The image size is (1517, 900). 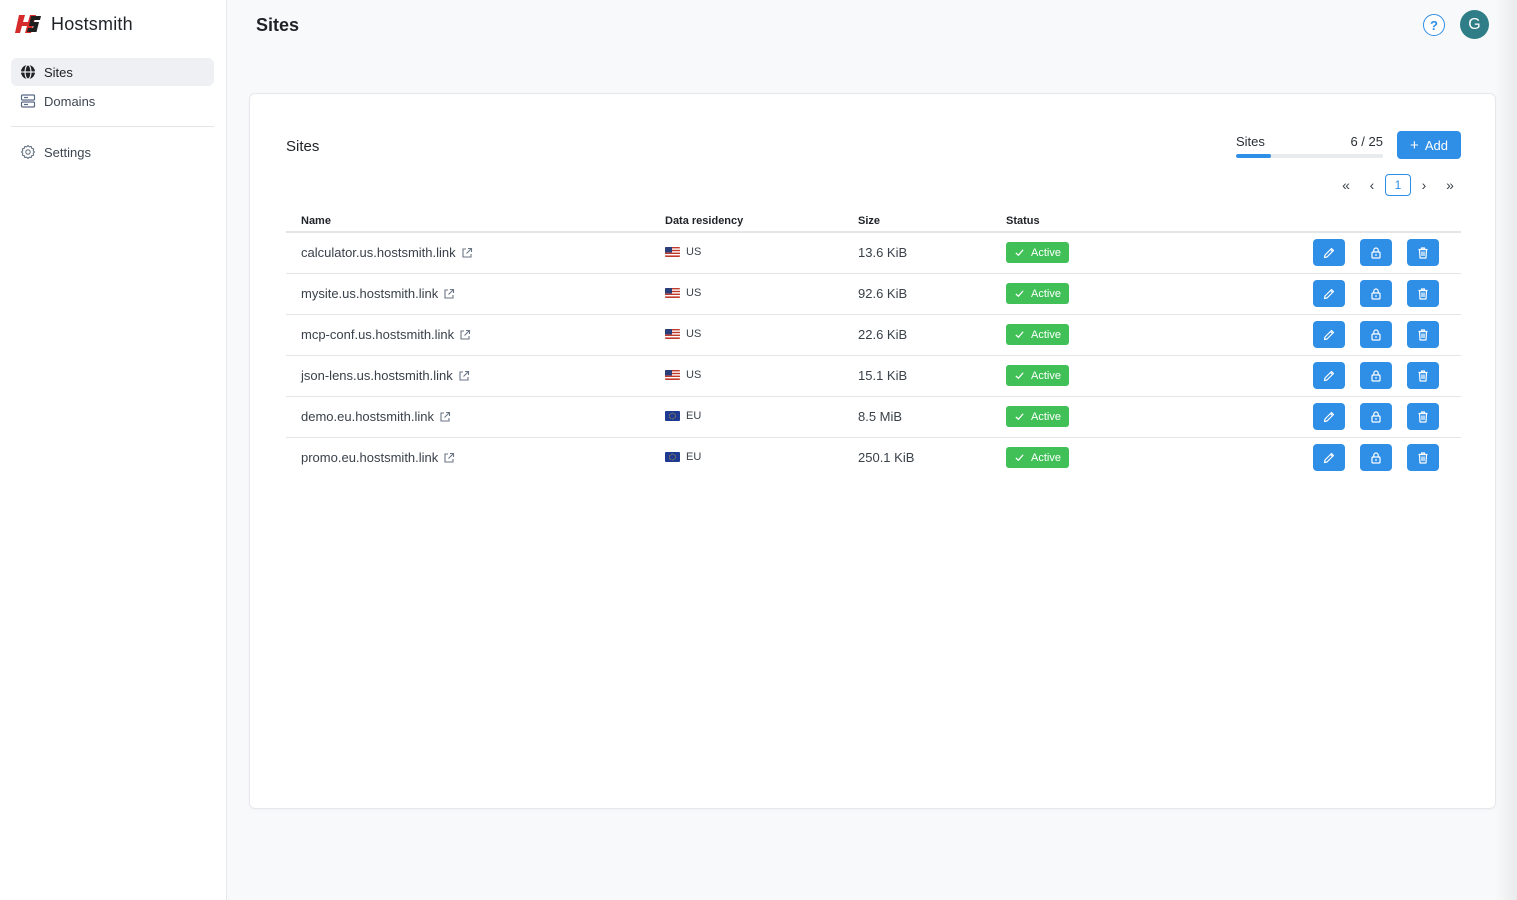 I want to click on lock-icon, so click(x=1376, y=293).